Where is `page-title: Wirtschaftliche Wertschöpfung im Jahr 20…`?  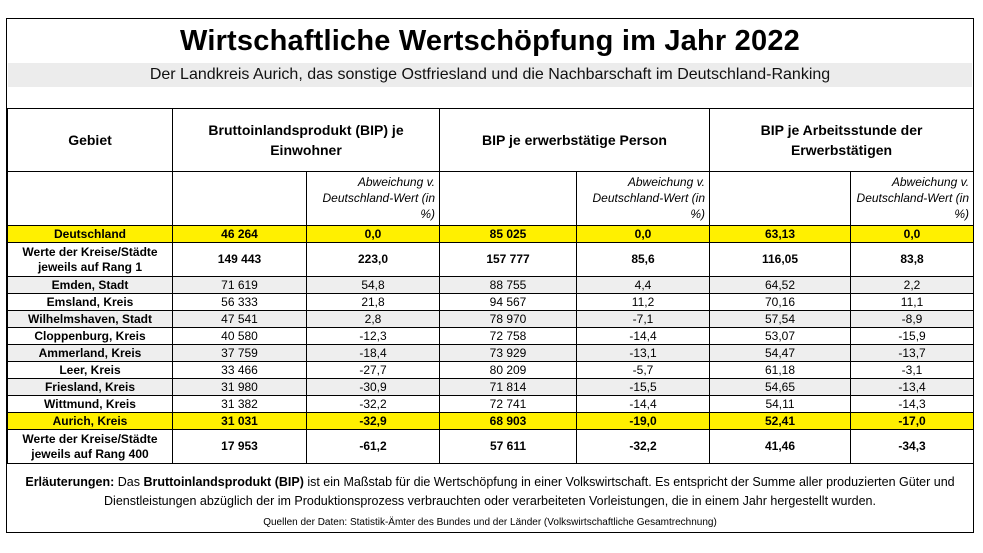
page-title: Wirtschaftliche Wertschöpfung im Jahr 20… is located at coordinates (490, 41).